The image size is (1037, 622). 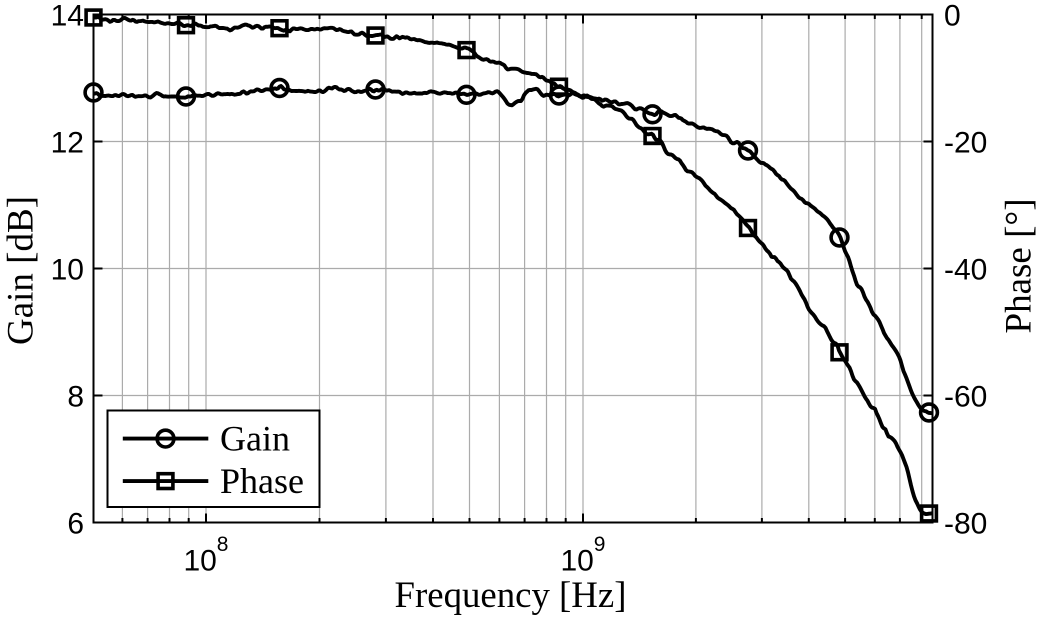 I want to click on svg-text: 14, so click(x=67, y=16).